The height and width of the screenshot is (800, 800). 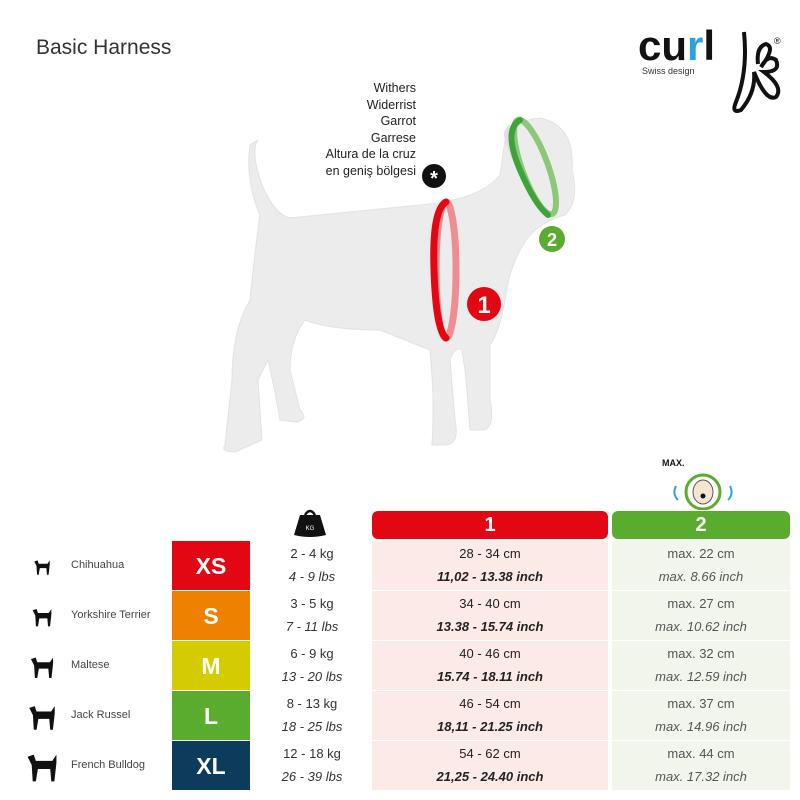 I want to click on breed-name: Jack Russel, so click(x=101, y=715).